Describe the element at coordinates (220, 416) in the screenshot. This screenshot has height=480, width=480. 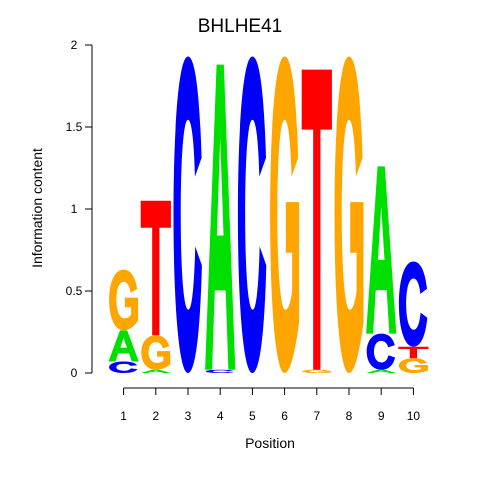
I see `x-tick-label: 4` at that location.